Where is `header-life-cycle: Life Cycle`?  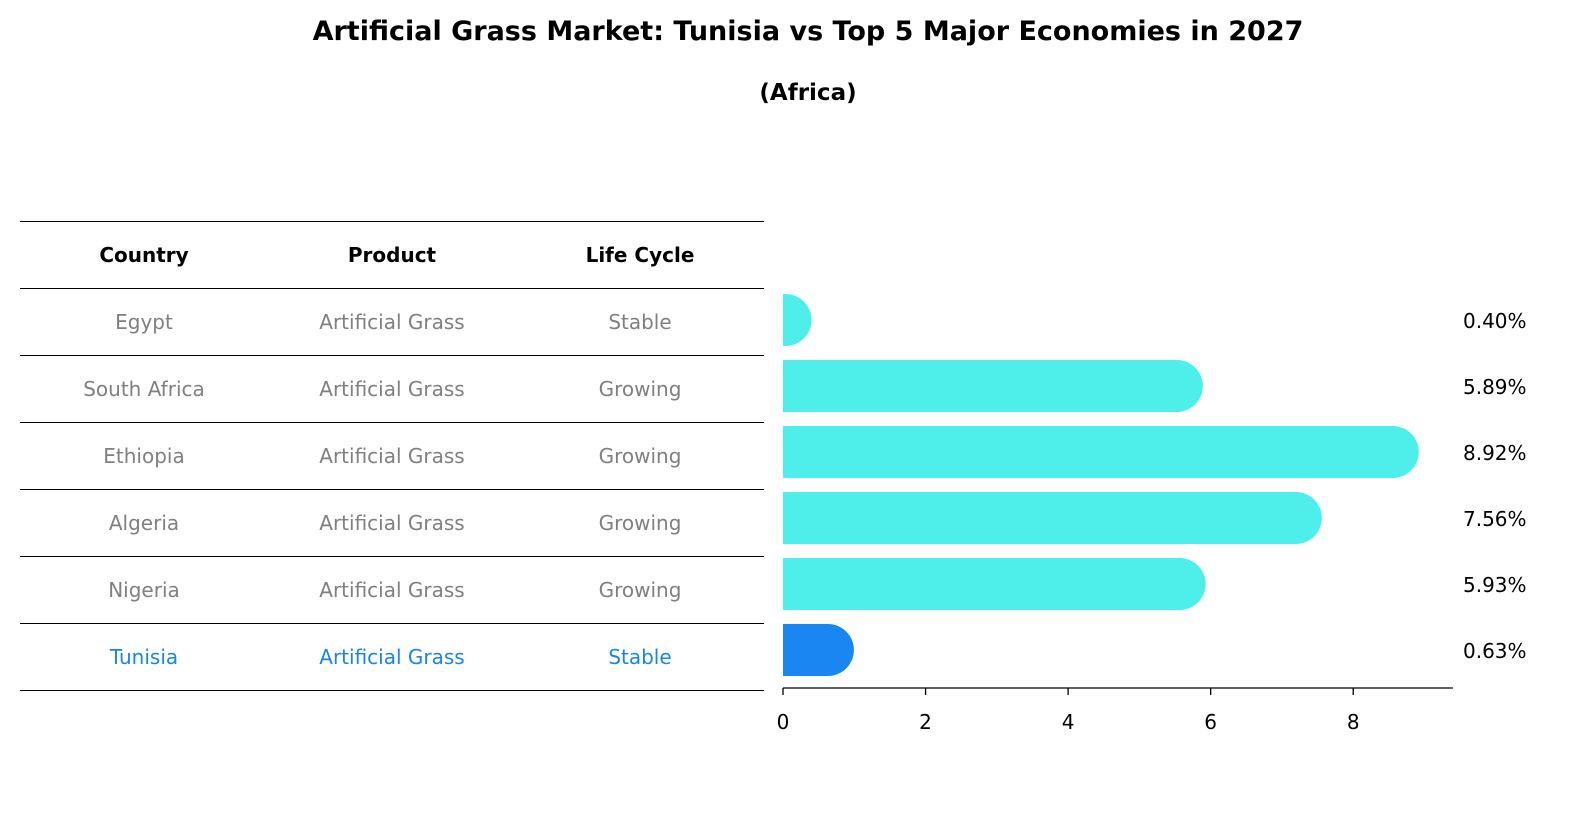
header-life-cycle: Life Cycle is located at coordinates (640, 255).